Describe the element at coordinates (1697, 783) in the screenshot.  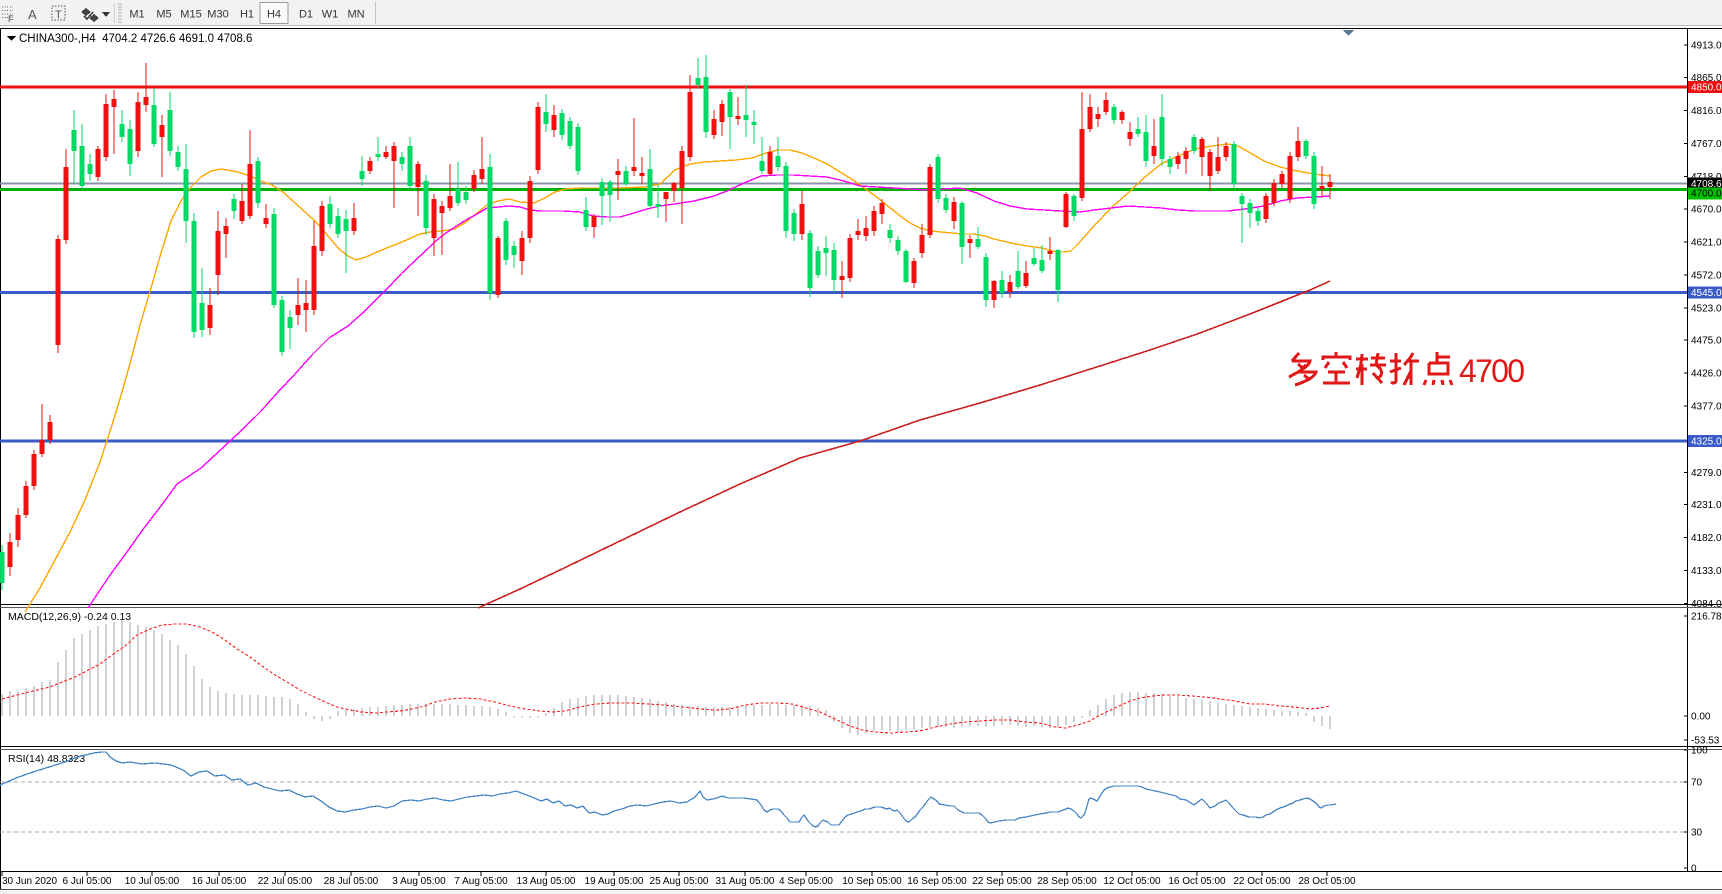
I see `svg-text: 70` at that location.